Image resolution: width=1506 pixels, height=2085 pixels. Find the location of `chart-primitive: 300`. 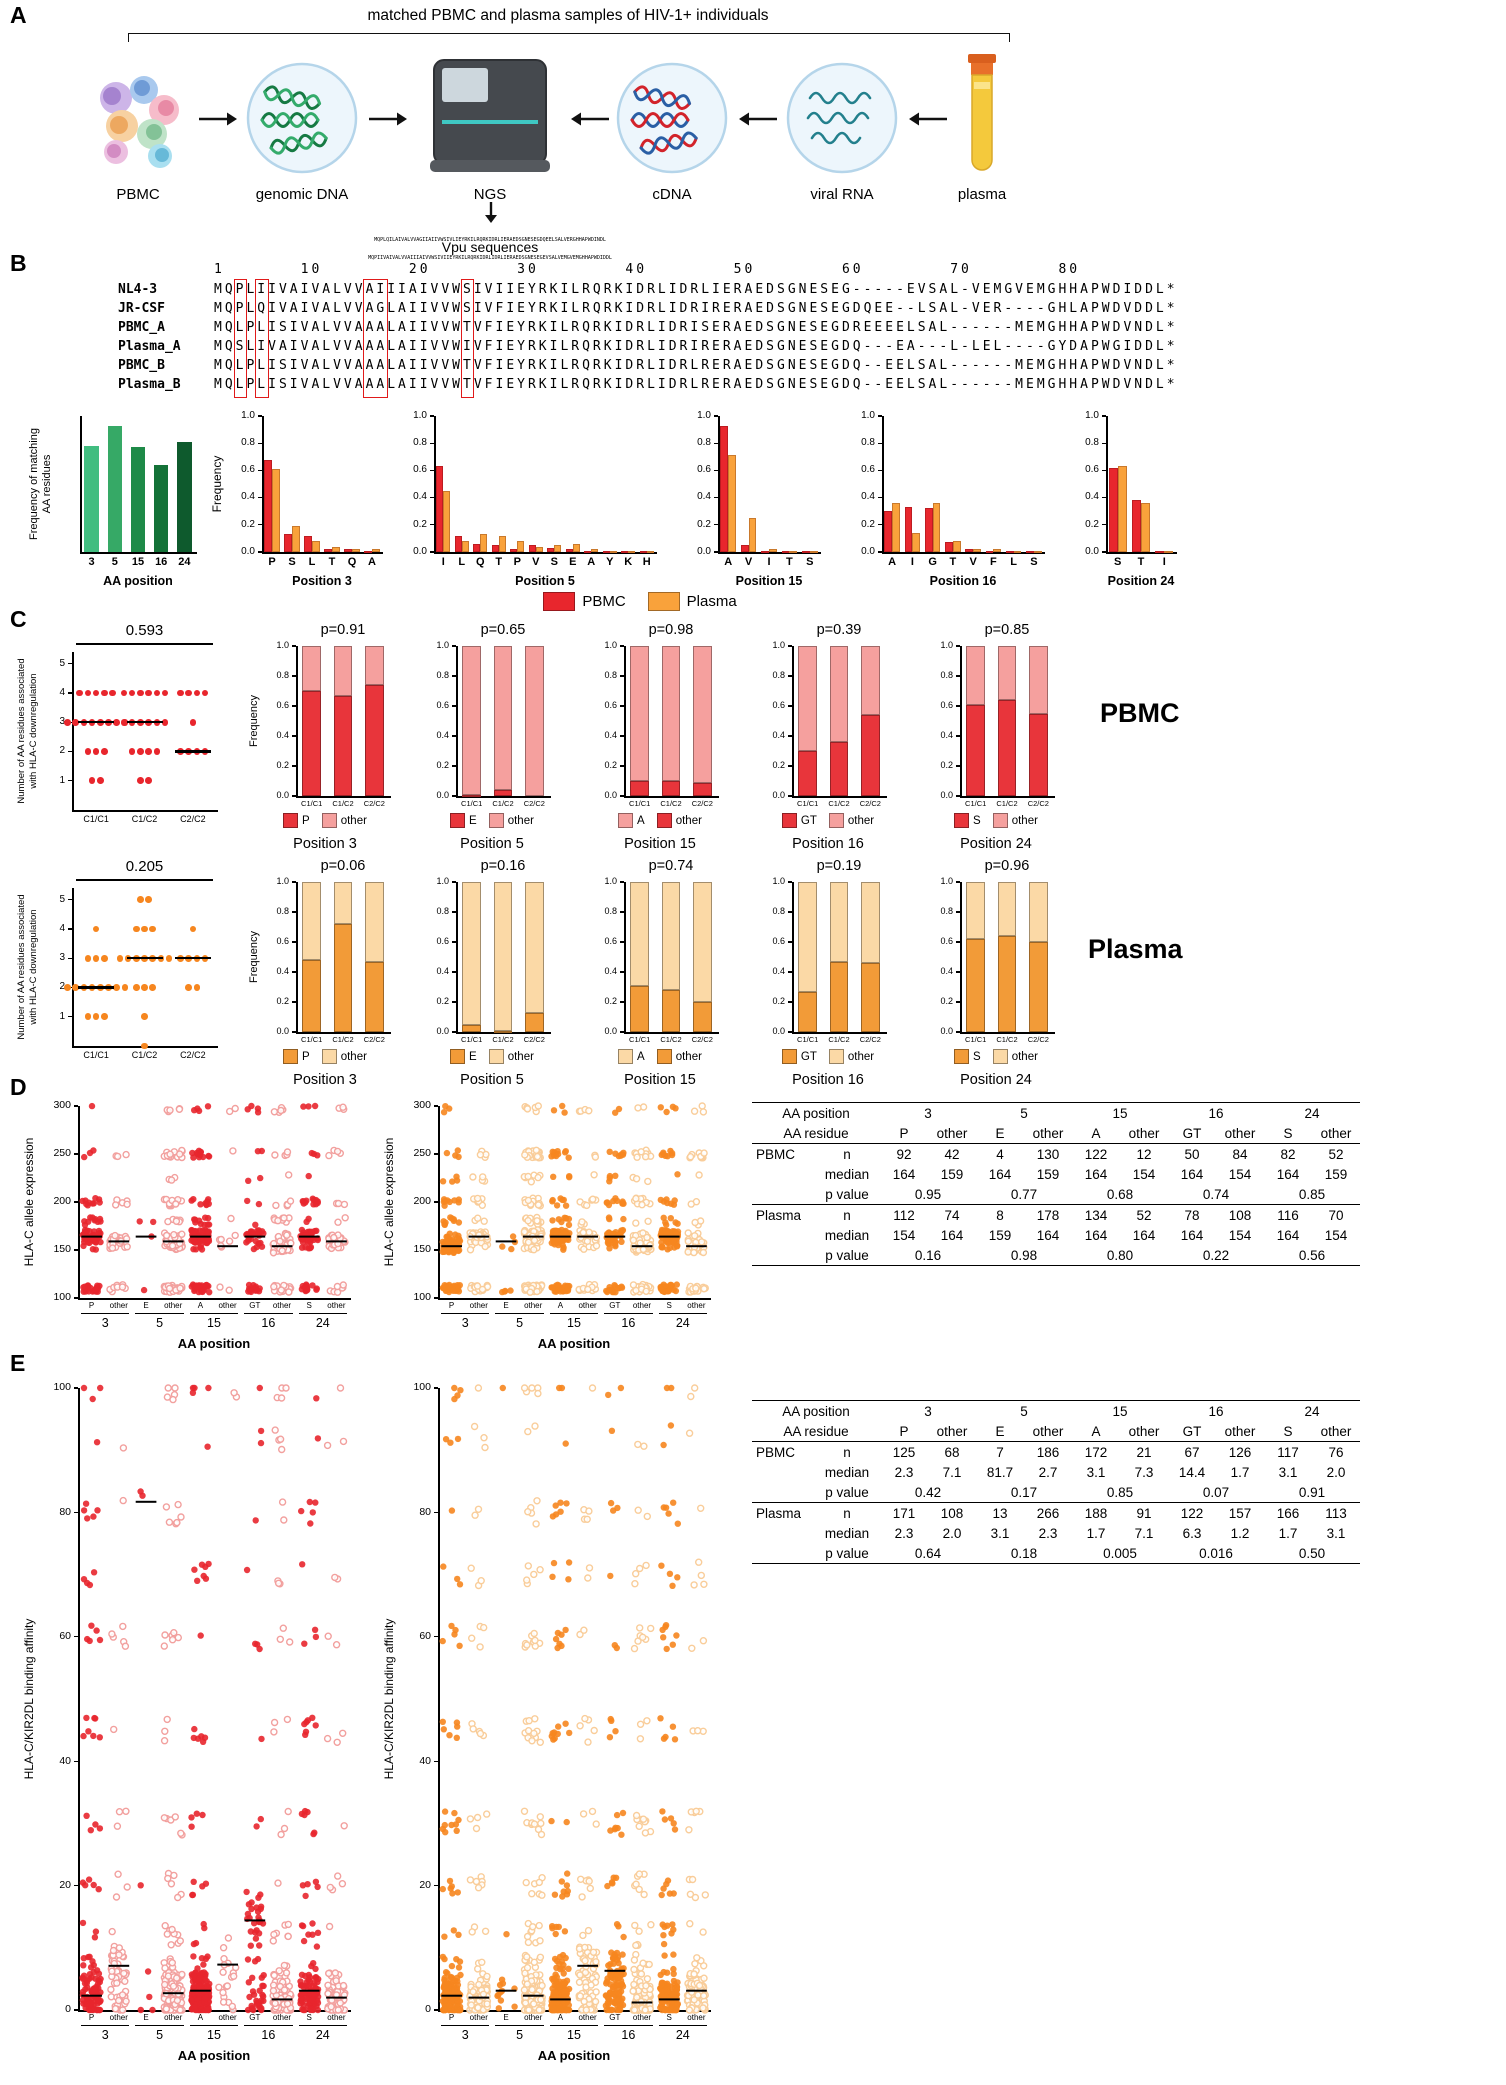

chart-primitive: 300 is located at coordinates (62, 1105).